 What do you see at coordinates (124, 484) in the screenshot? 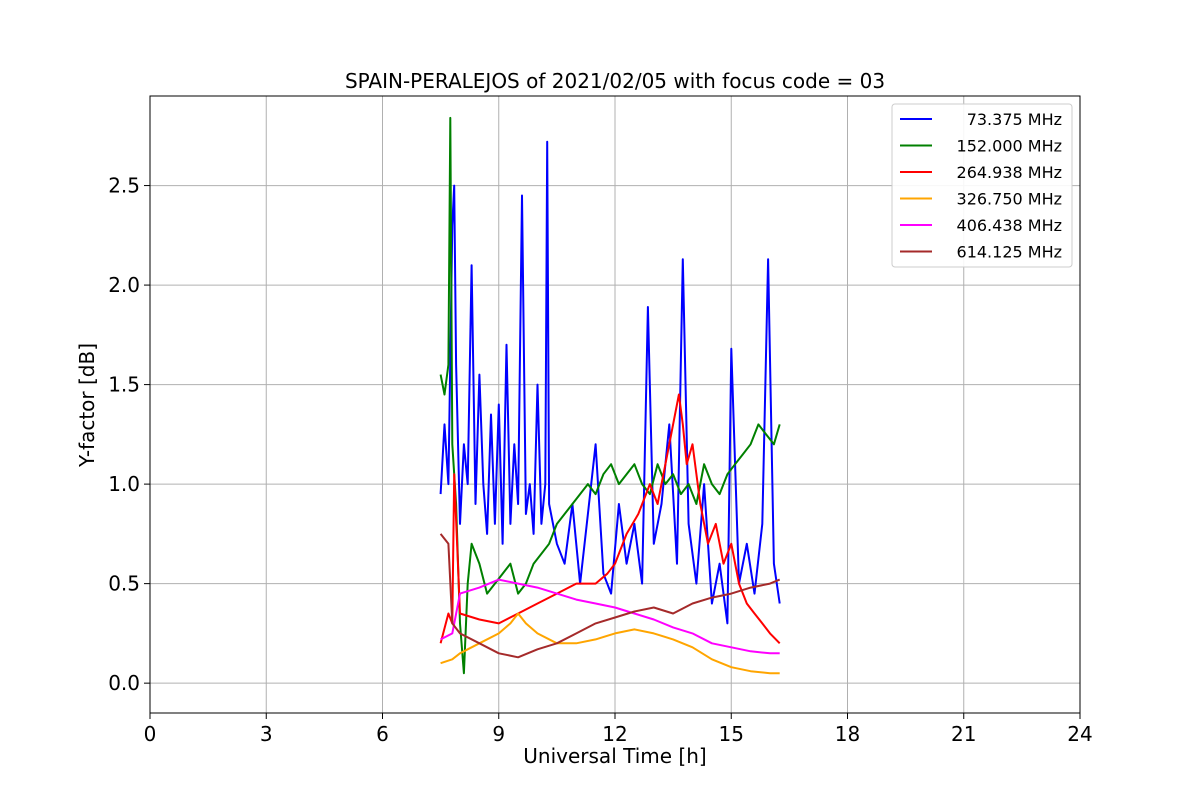
I see `y-tick-label: 1.0` at bounding box center [124, 484].